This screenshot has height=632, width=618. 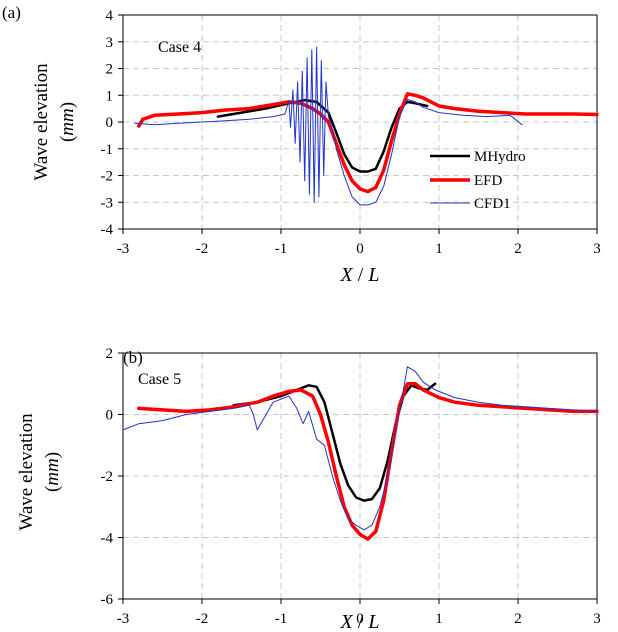 I want to click on panel-a-xlabel-main: X, so click(x=347, y=275).